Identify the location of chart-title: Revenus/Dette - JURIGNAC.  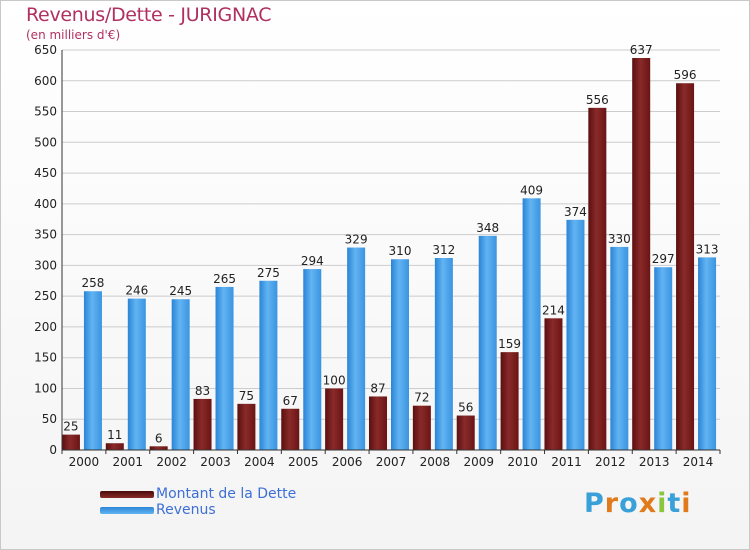
(149, 15).